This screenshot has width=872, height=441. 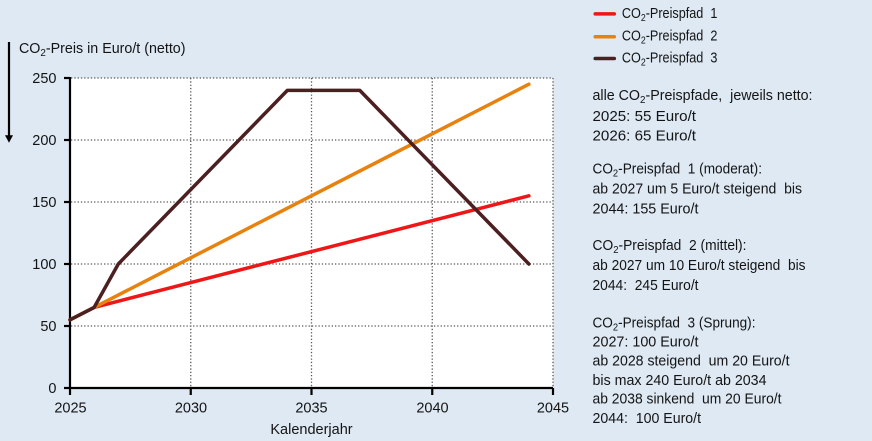 I want to click on svg-text: 2040, so click(x=432, y=409).